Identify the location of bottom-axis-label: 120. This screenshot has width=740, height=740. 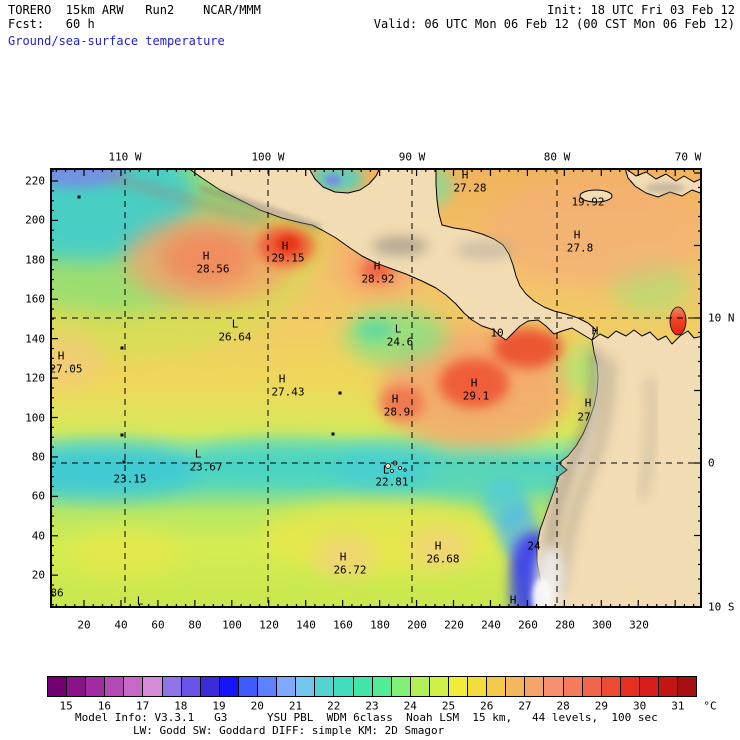
(269, 625).